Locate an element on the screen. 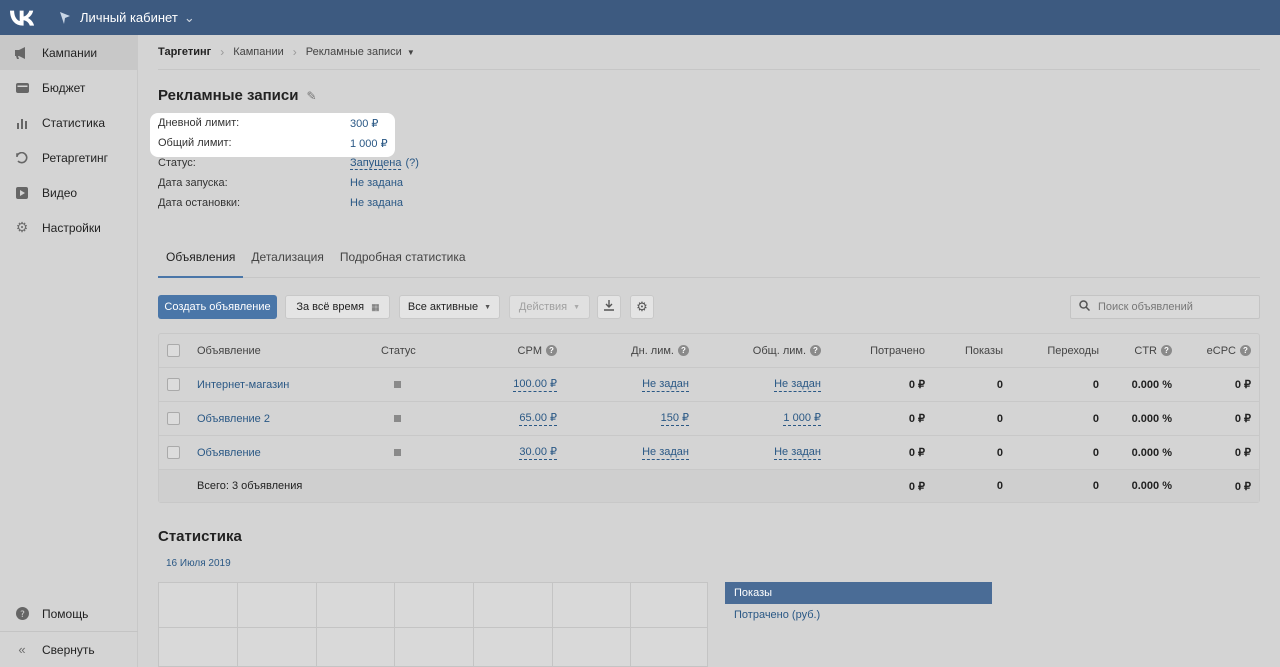 The width and height of the screenshot is (1280, 667). create-ad-button: Создать объявление is located at coordinates (217, 307).